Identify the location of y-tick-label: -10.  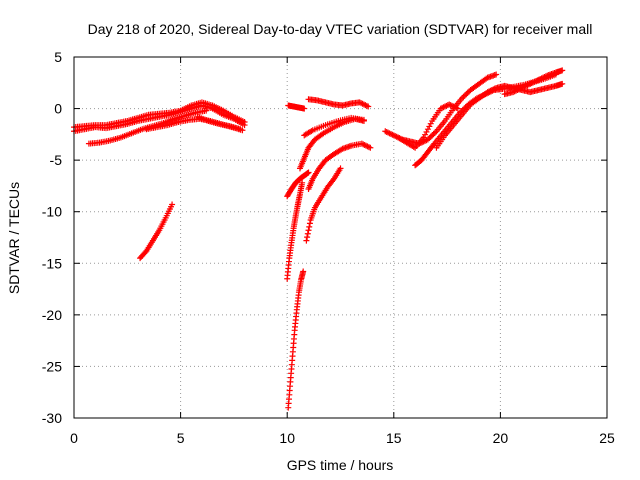
(52, 212).